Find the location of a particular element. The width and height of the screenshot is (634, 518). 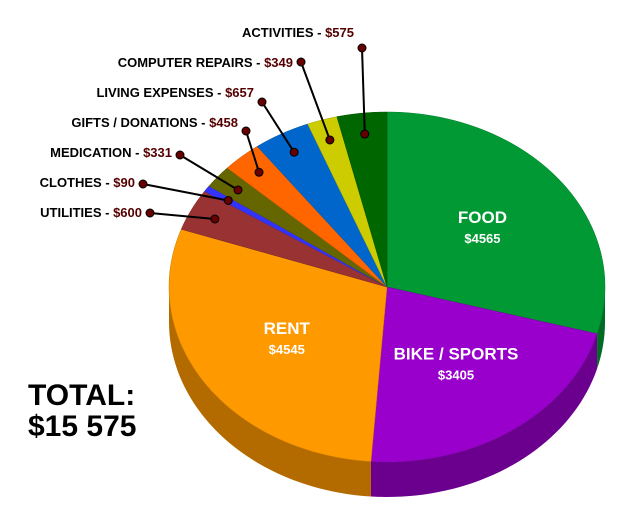

slice-label: BIKE / SPORTS is located at coordinates (456, 354).